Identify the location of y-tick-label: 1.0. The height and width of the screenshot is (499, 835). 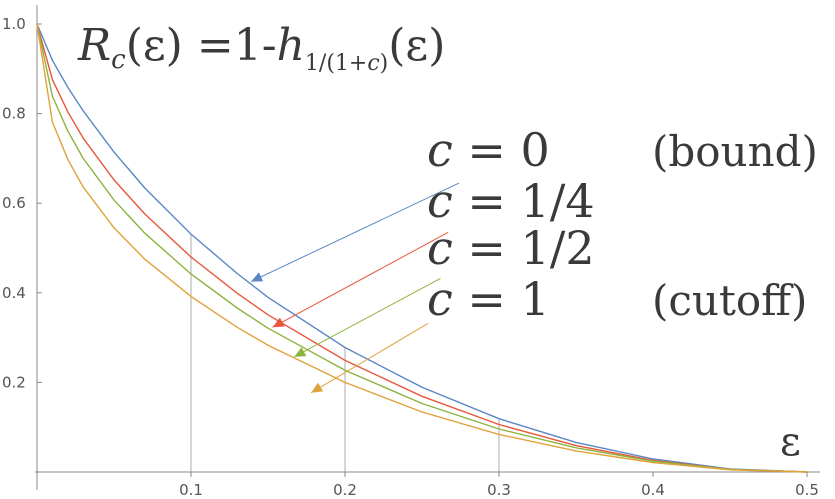
(14, 24).